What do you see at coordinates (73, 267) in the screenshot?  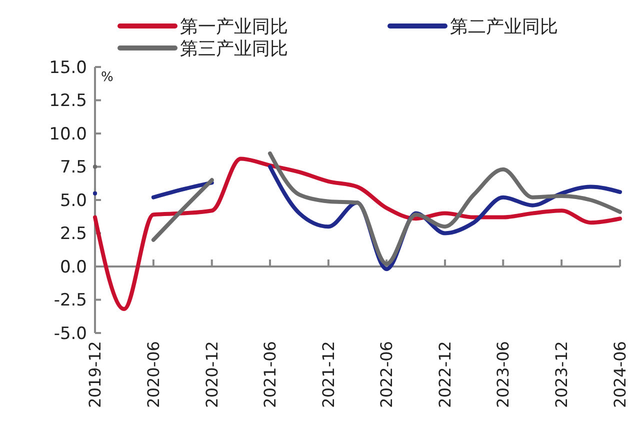 I see `y-tick-label: 0.0` at bounding box center [73, 267].